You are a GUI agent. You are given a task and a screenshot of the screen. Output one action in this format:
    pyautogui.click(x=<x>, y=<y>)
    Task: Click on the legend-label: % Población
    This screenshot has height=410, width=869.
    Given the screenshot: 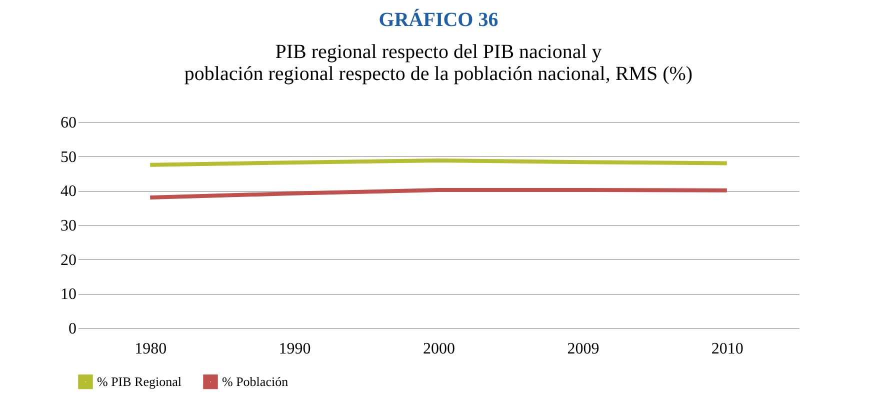 What is the action you would take?
    pyautogui.click(x=255, y=381)
    